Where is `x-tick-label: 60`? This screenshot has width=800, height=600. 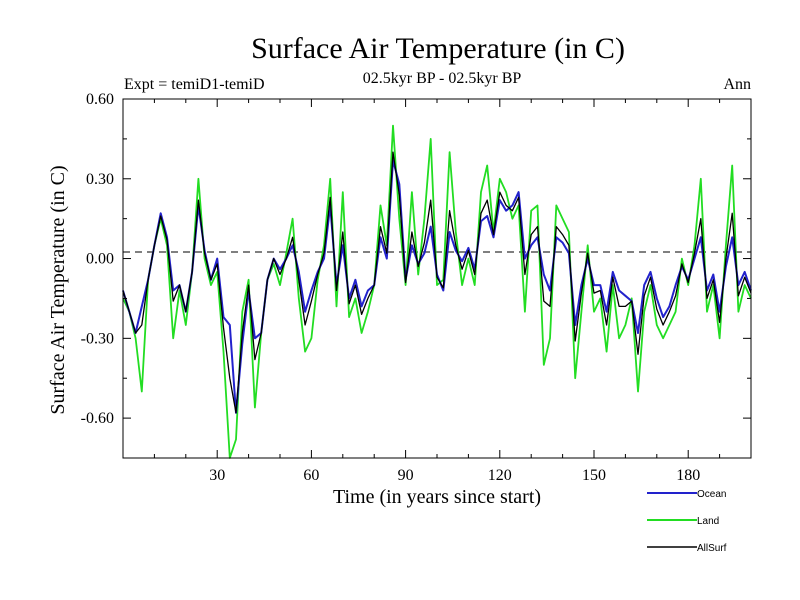
x-tick-label: 60 is located at coordinates (311, 475).